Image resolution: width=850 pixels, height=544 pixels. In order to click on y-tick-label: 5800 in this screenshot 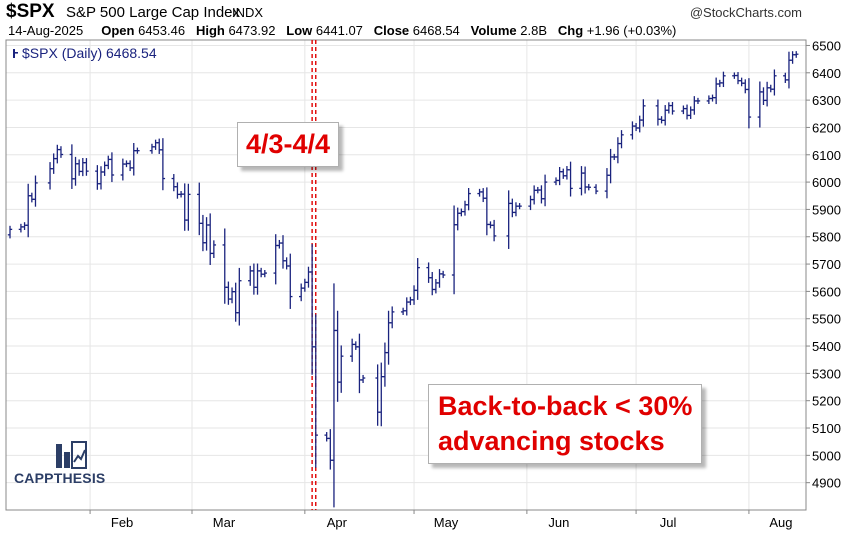, I will do `click(826, 237)`.